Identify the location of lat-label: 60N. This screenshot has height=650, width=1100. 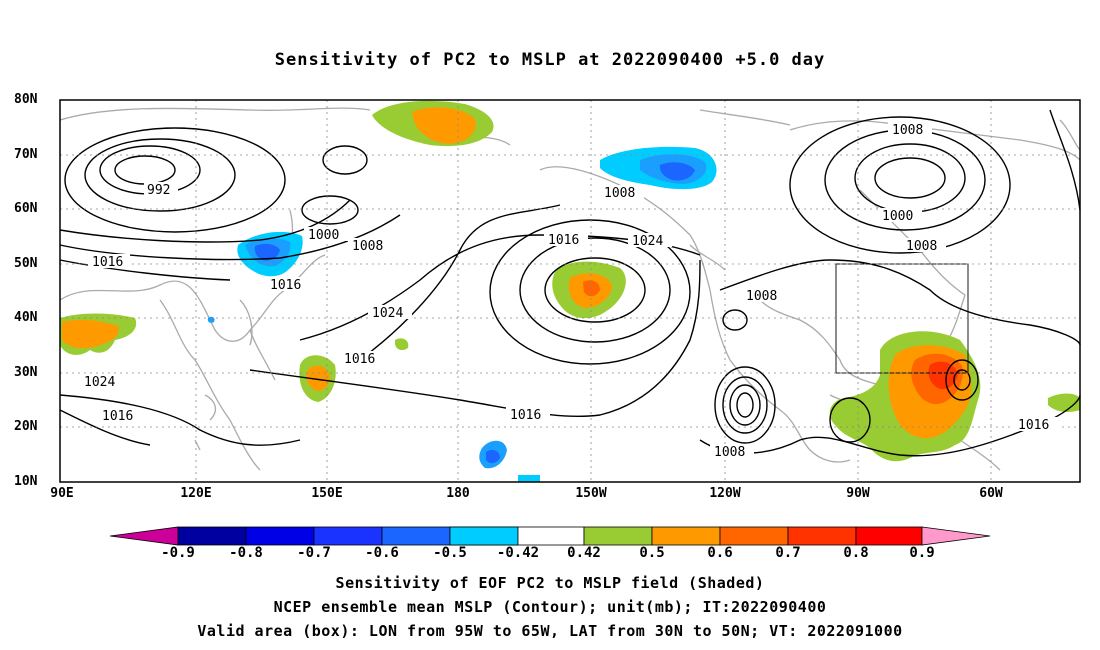
(26, 208).